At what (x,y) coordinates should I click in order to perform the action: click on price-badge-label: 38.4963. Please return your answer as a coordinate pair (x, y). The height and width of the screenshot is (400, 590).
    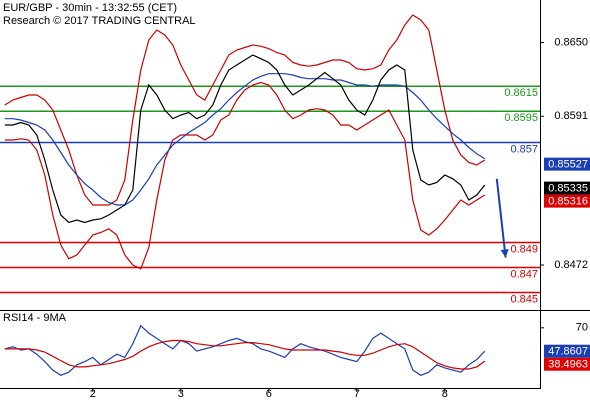
    Looking at the image, I should click on (568, 365).